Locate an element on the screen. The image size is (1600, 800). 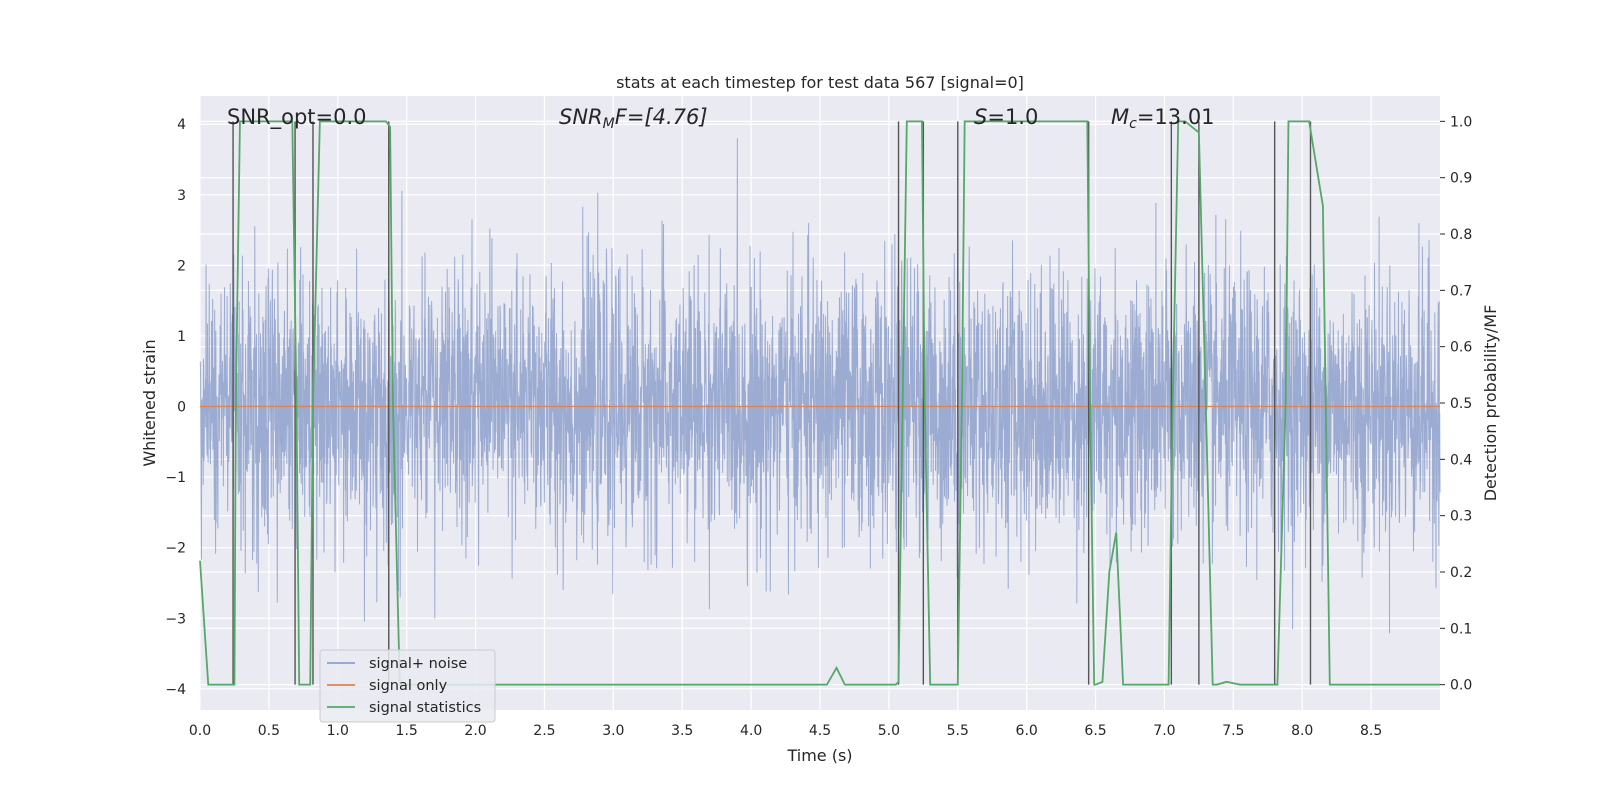
x-tick-label: 6.5 is located at coordinates (1095, 731).